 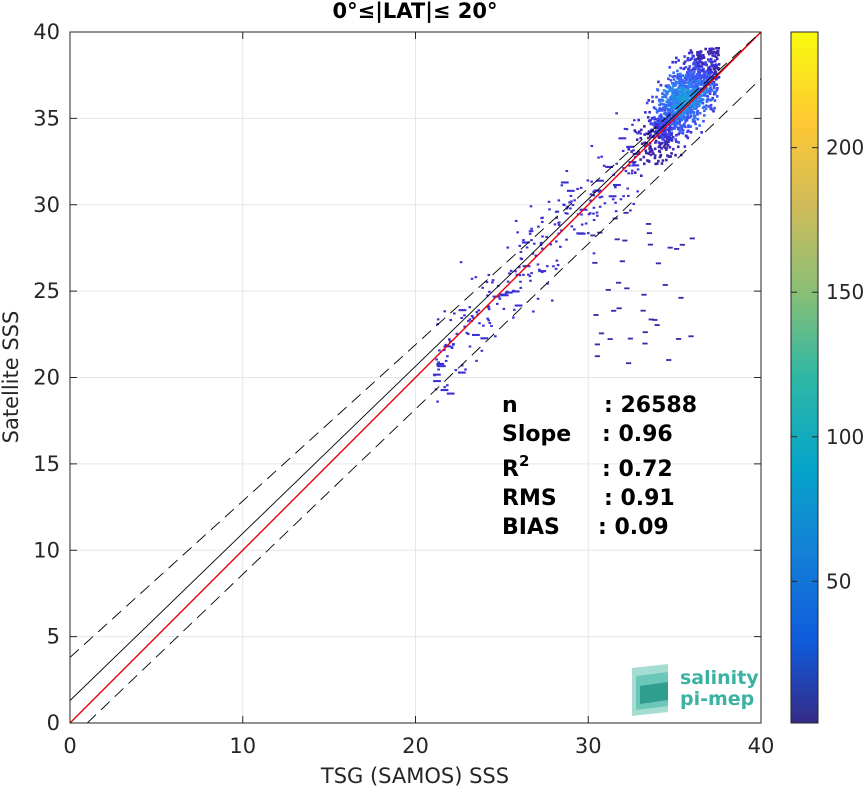 What do you see at coordinates (838, 581) in the screenshot?
I see `colorbar-tick-label: 50` at bounding box center [838, 581].